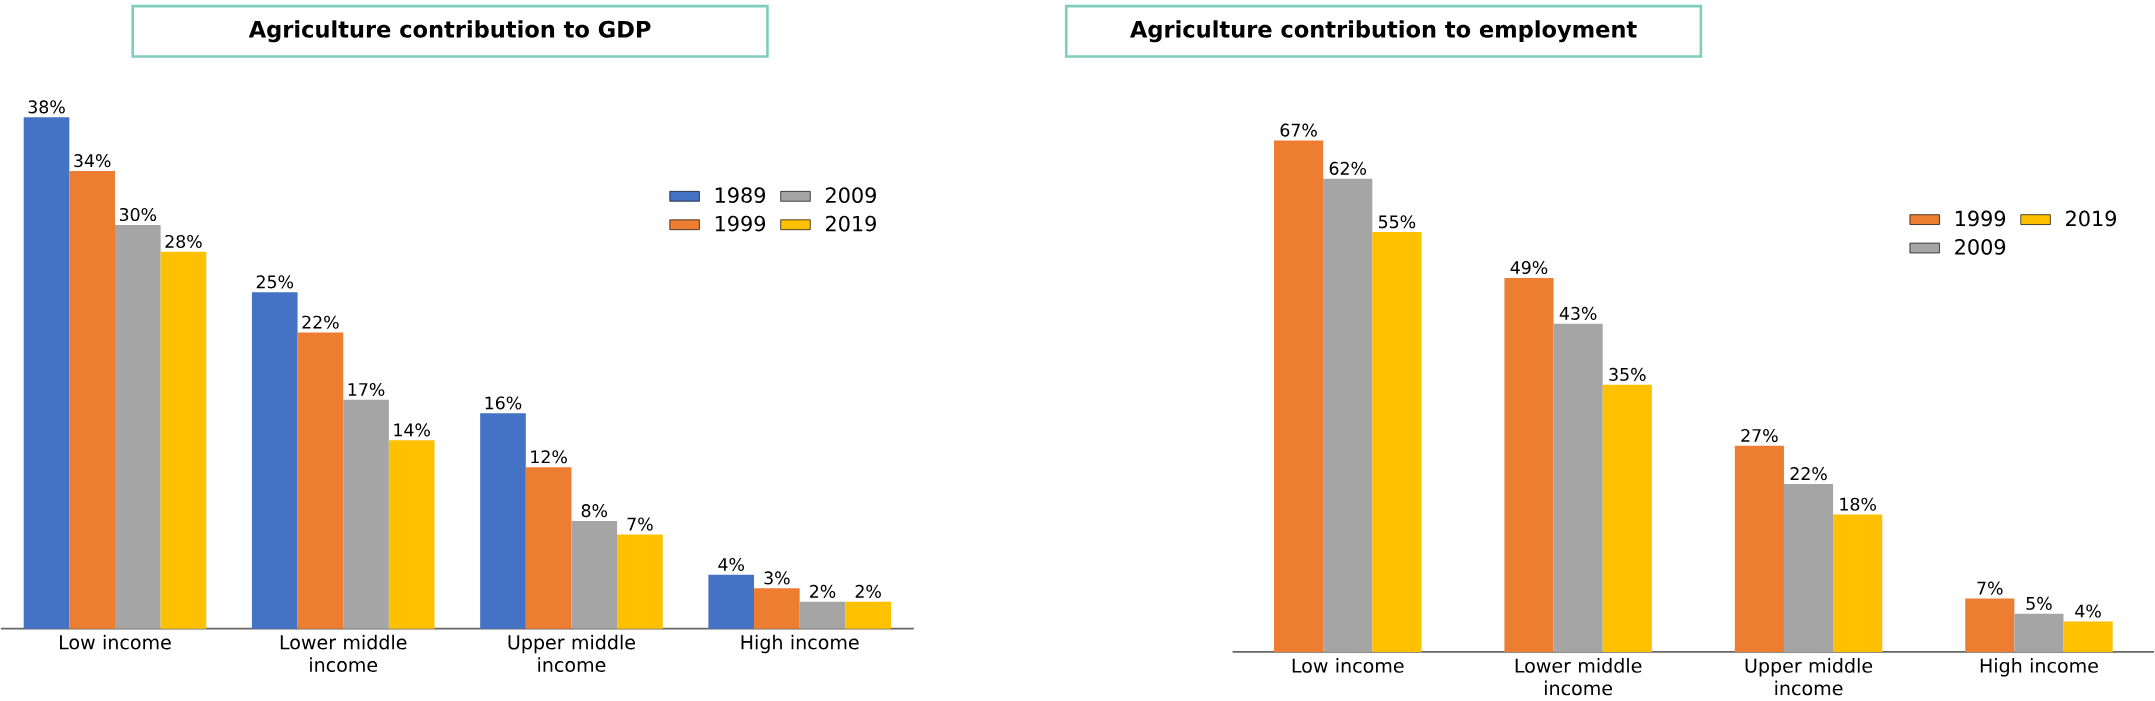 This screenshot has height=701, width=2155. What do you see at coordinates (1348, 168) in the screenshot?
I see `data-label: 62%` at bounding box center [1348, 168].